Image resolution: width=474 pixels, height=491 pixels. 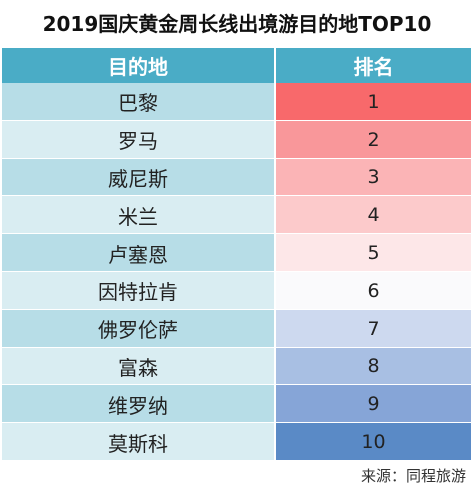 I want to click on destination-cell: 富森, so click(x=139, y=366).